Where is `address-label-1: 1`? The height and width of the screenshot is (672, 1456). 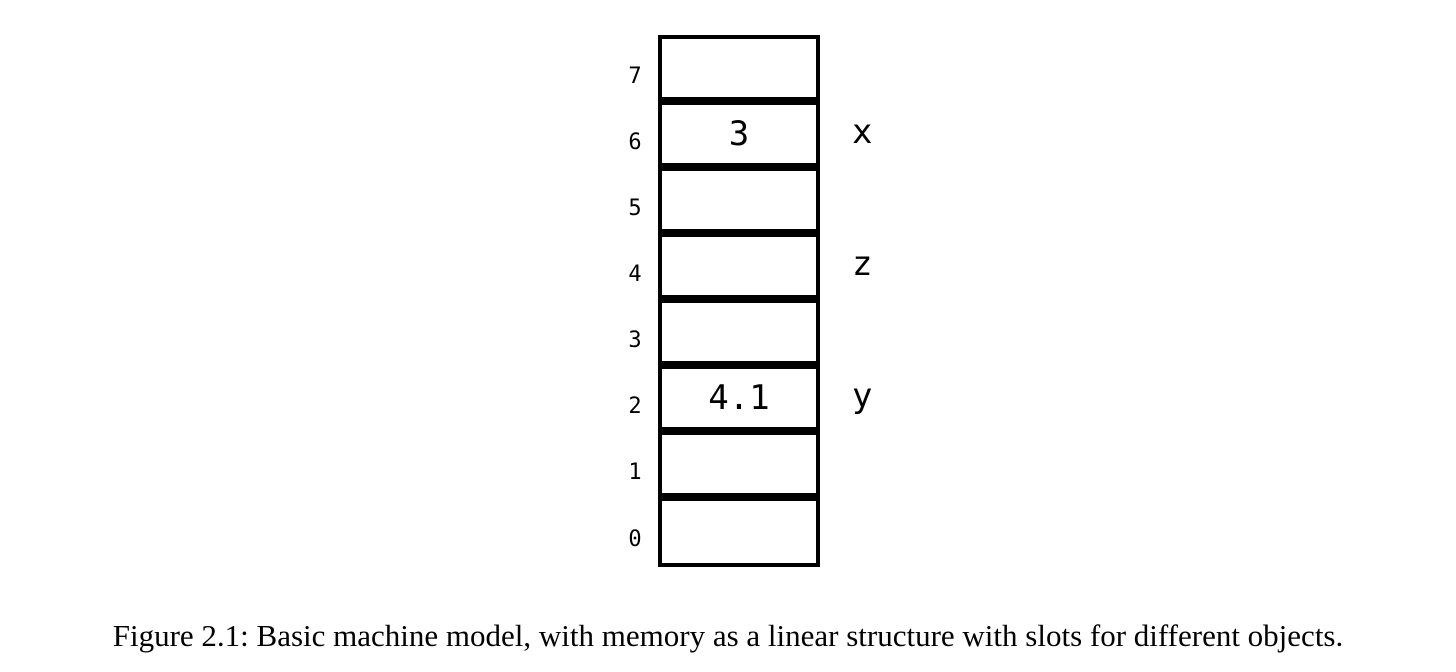 address-label-1: 1 is located at coordinates (635, 472).